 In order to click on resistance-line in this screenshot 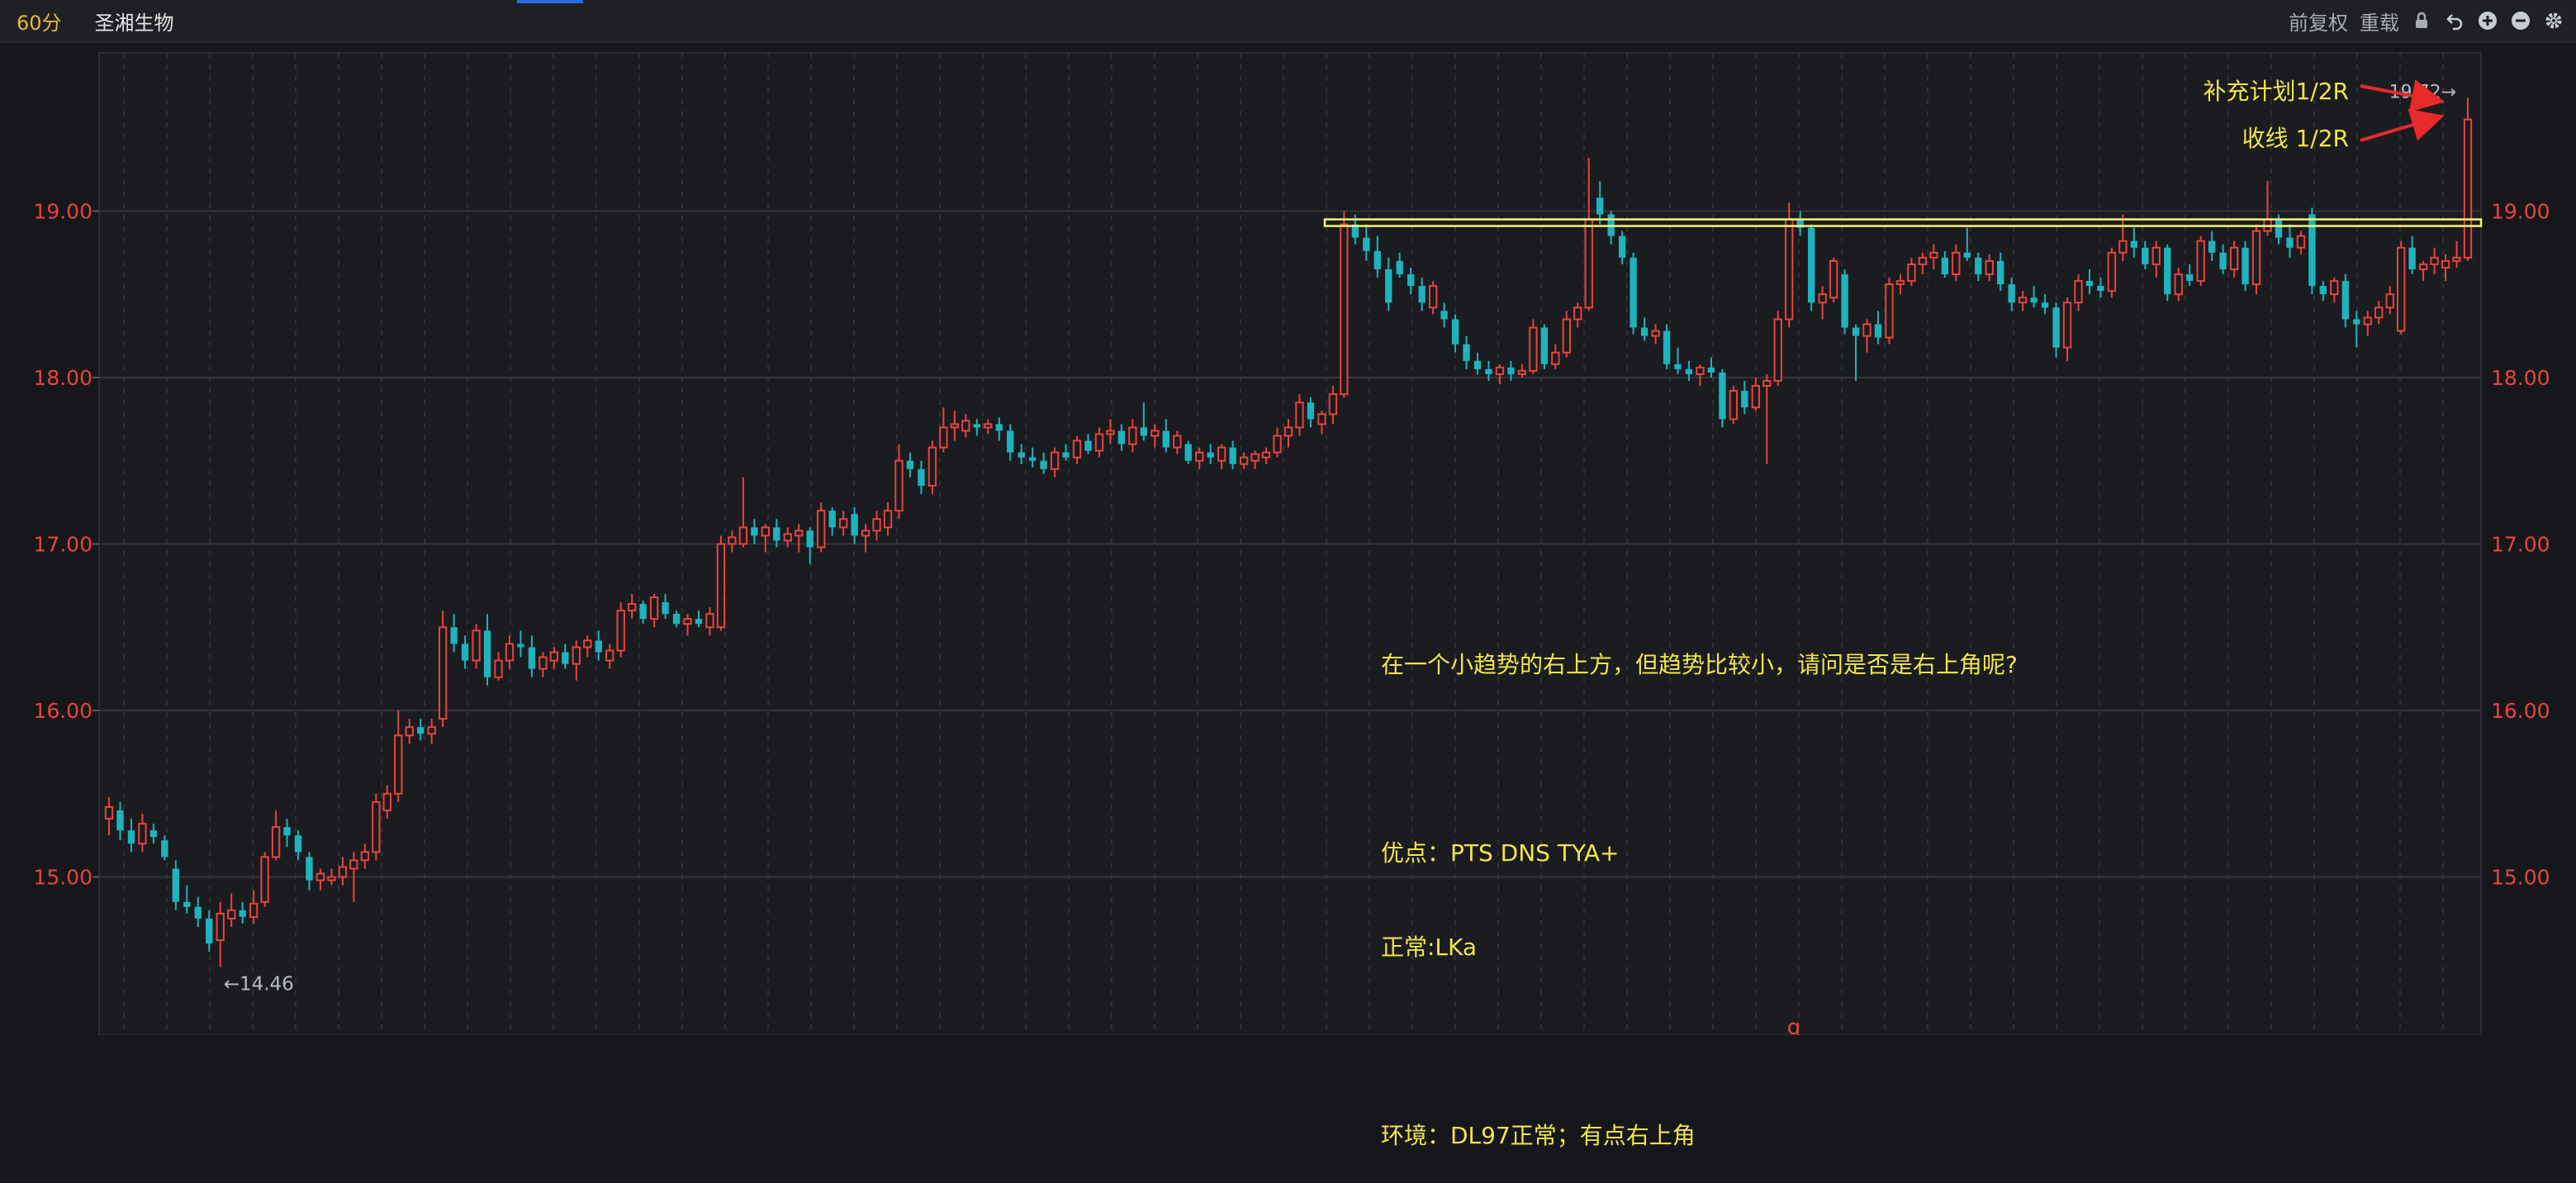, I will do `click(1903, 222)`.